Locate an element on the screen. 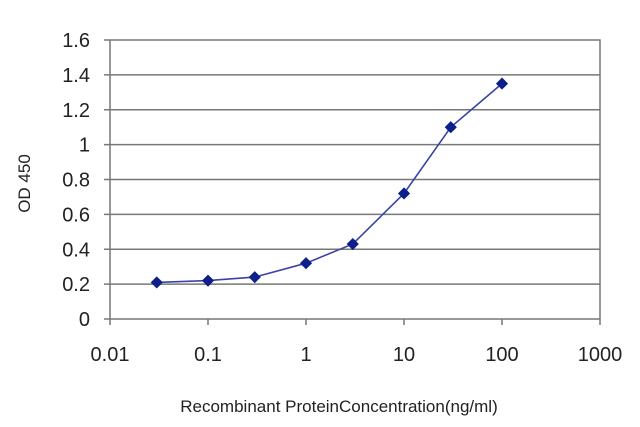 The width and height of the screenshot is (640, 427). y-tick-label-5: 1 is located at coordinates (84, 146).